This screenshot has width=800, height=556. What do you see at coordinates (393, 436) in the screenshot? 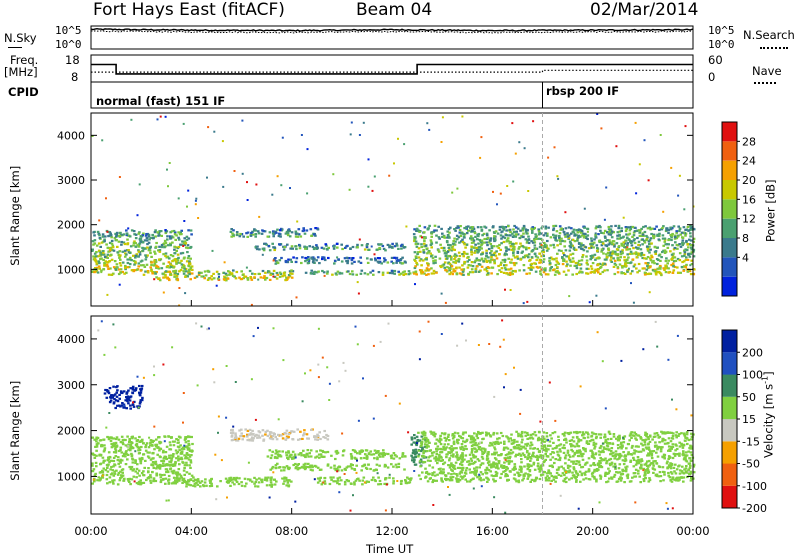
I see `velocity-cells` at bounding box center [393, 436].